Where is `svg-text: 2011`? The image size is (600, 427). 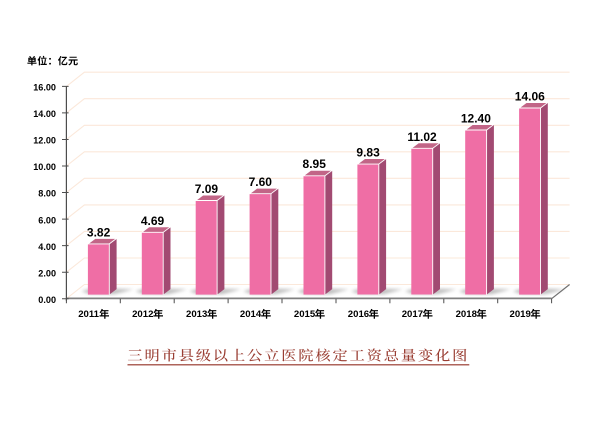
svg-text: 2011 is located at coordinates (88, 314).